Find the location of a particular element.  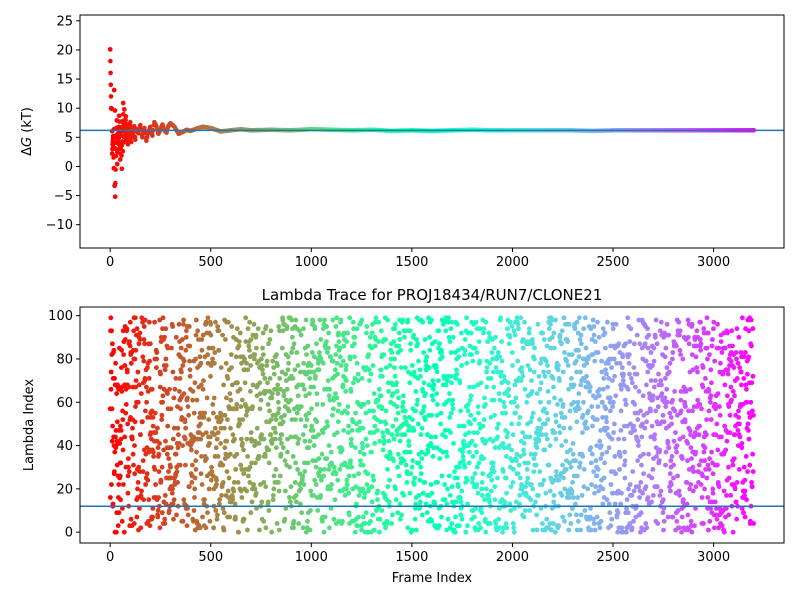

lambda-trace-y-tick-label: 100 is located at coordinates (60, 316).